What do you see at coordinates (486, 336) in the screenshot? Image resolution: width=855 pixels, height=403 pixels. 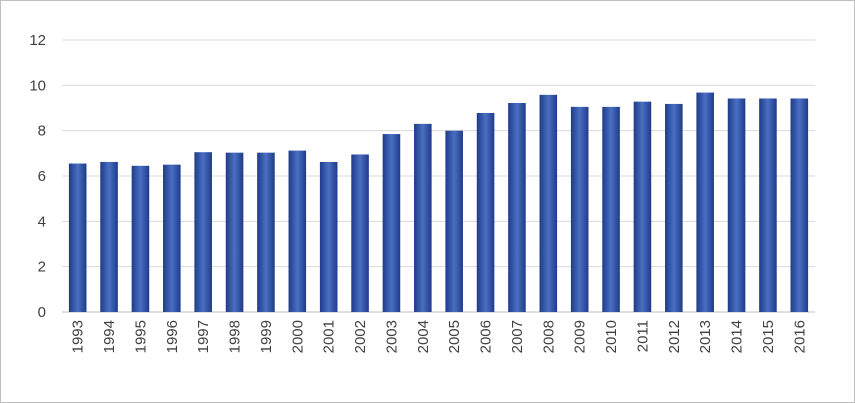 I see `x-tick-label: 2006` at bounding box center [486, 336].